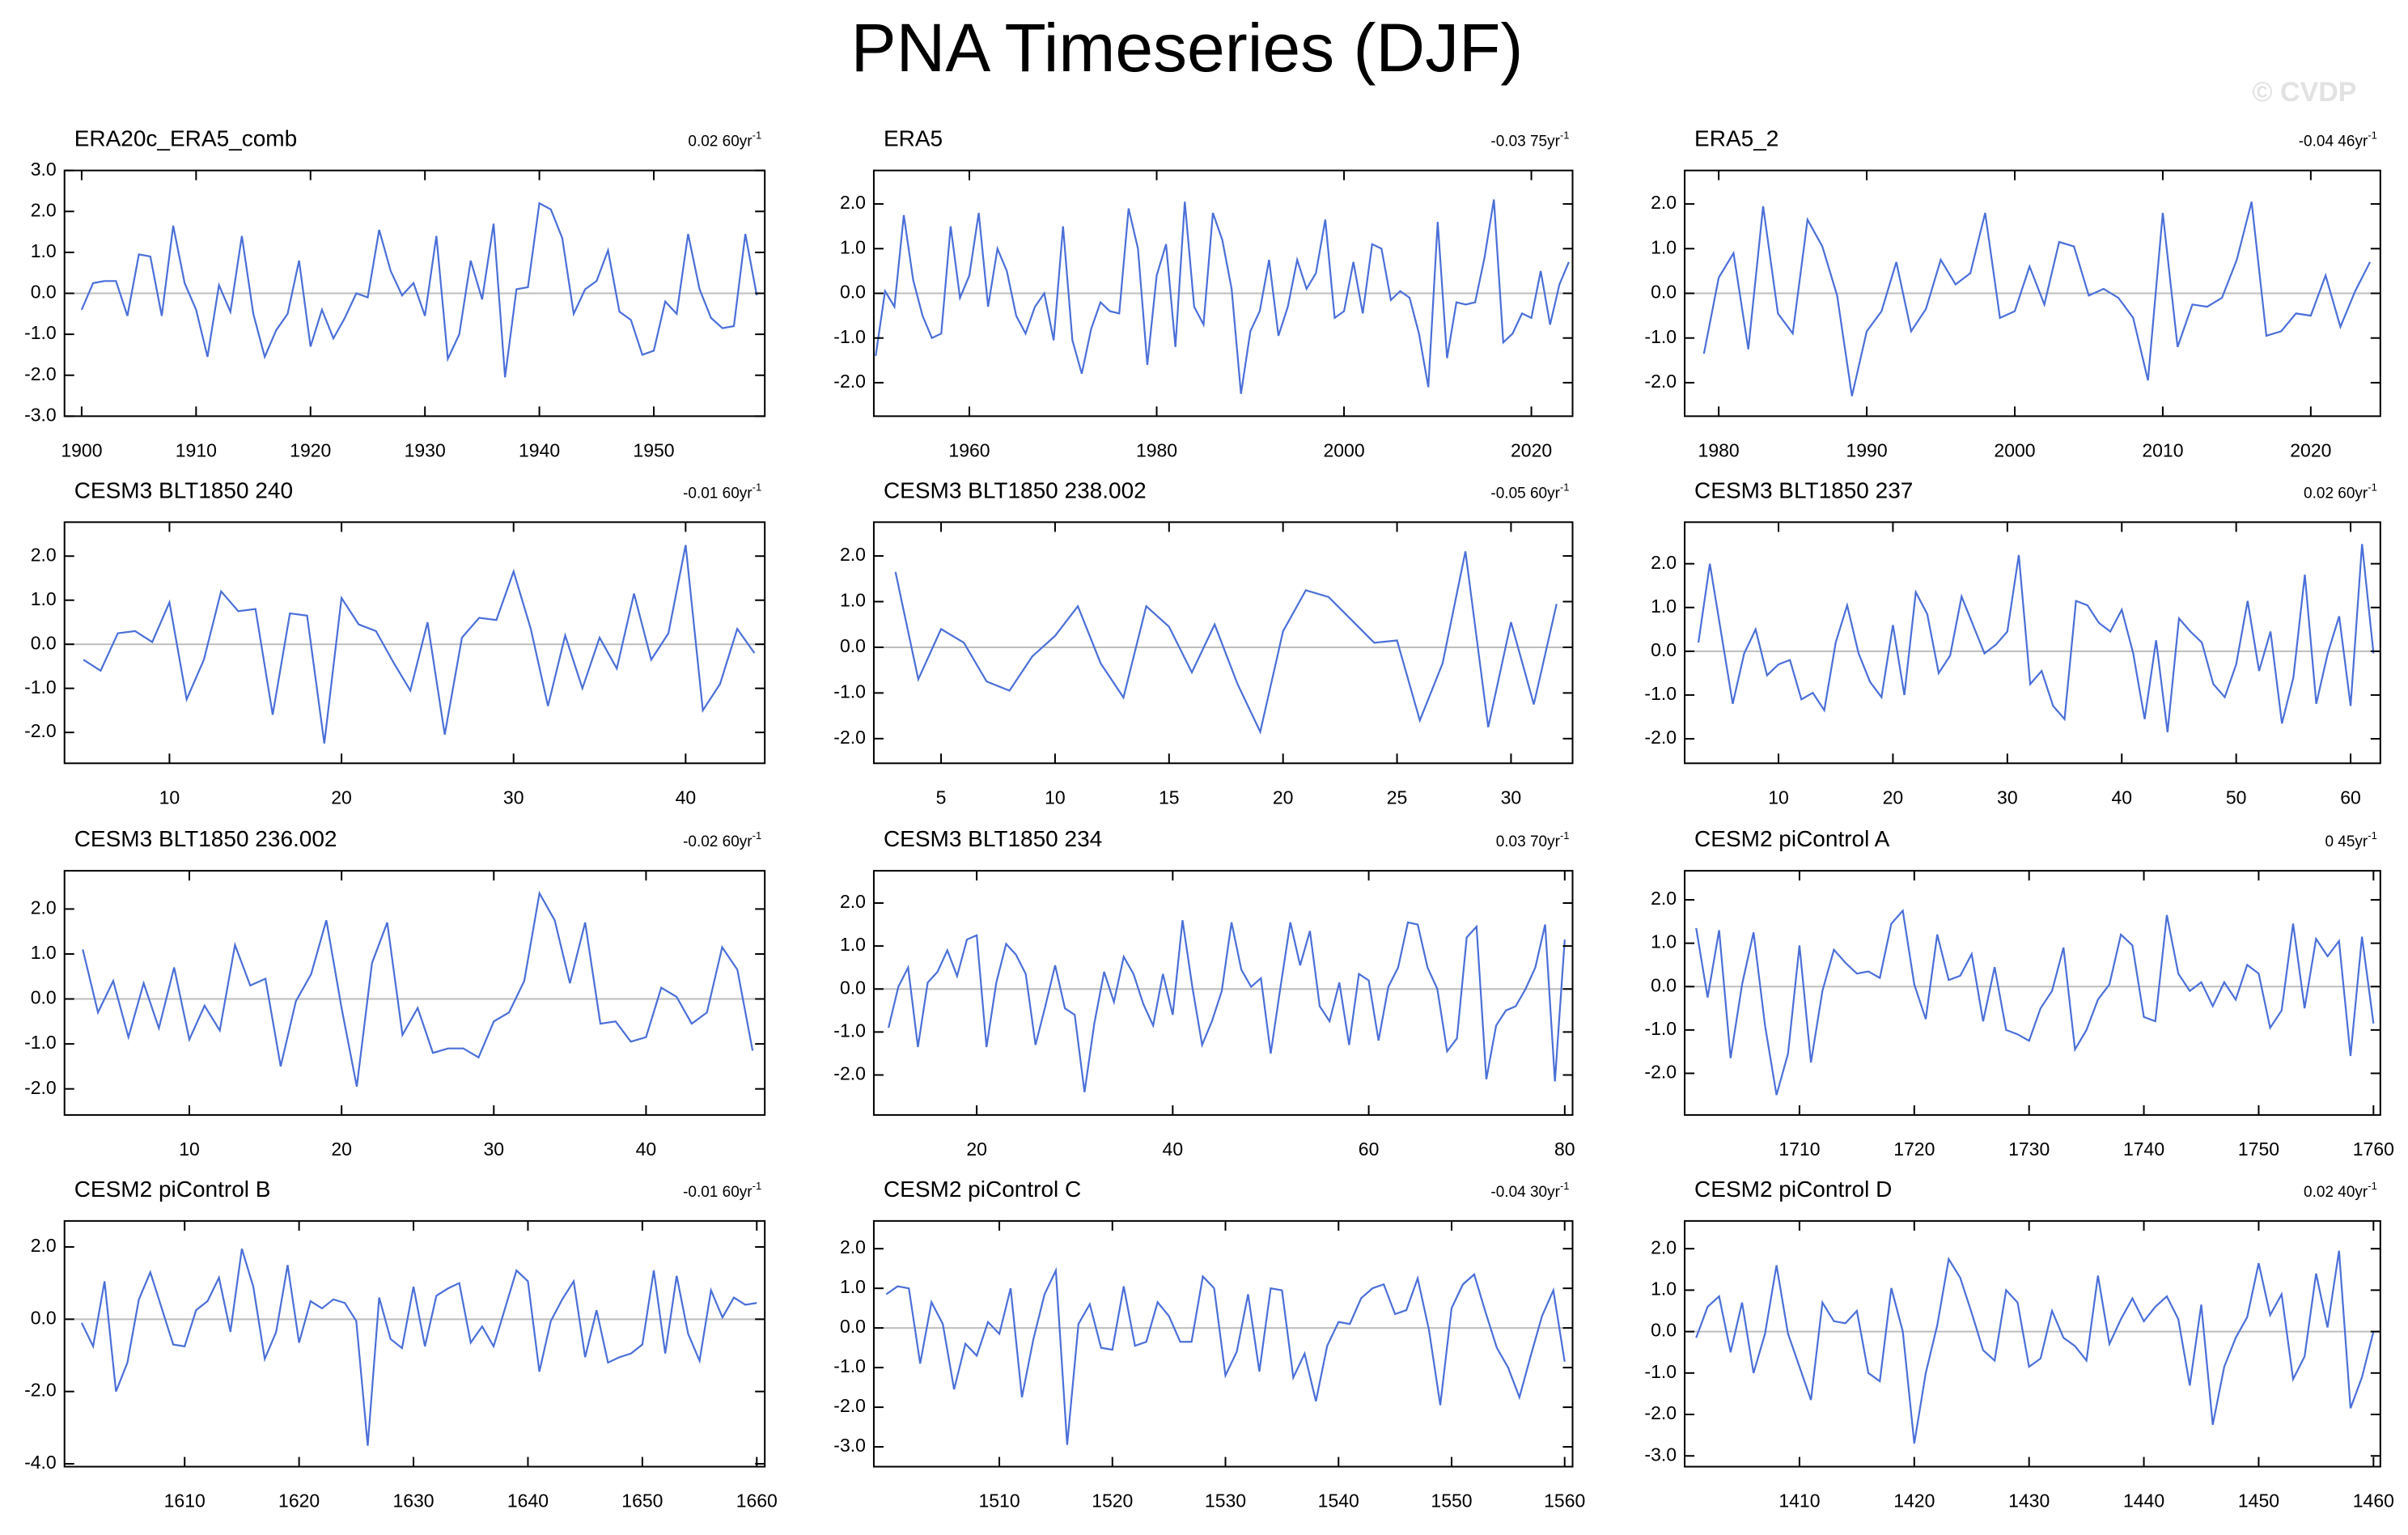  What do you see at coordinates (1799, 1501) in the screenshot?
I see `x-tick-label: 1410` at bounding box center [1799, 1501].